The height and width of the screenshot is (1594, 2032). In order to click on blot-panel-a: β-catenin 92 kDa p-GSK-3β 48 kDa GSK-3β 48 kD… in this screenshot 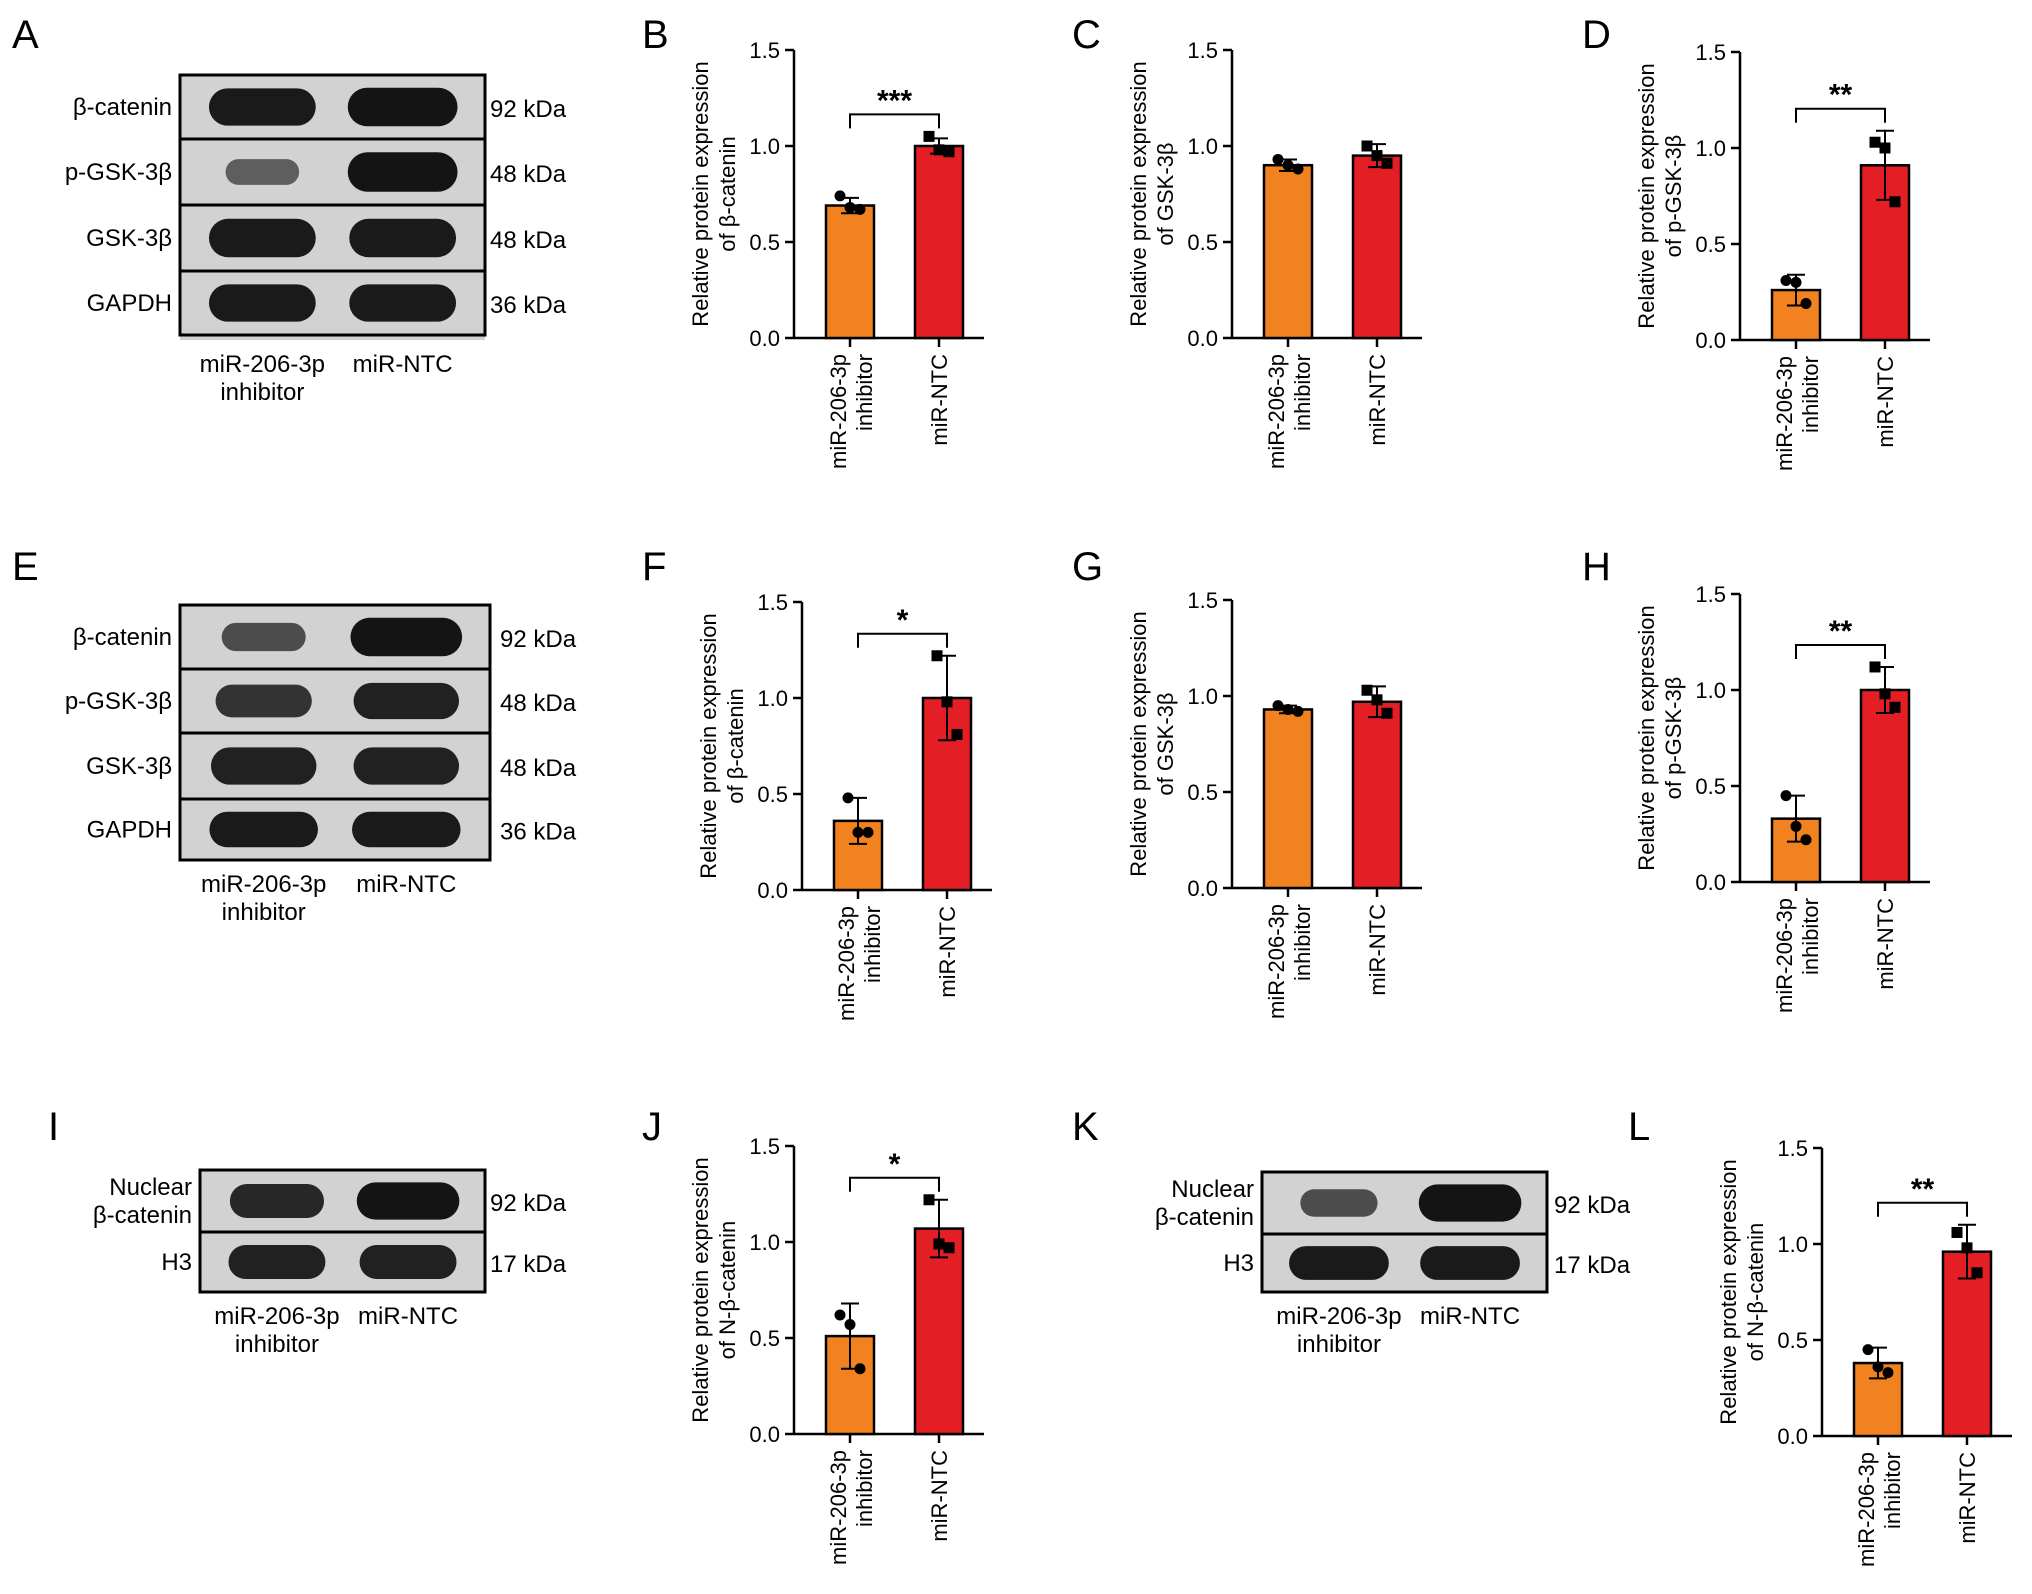, I will do `click(316, 239)`.